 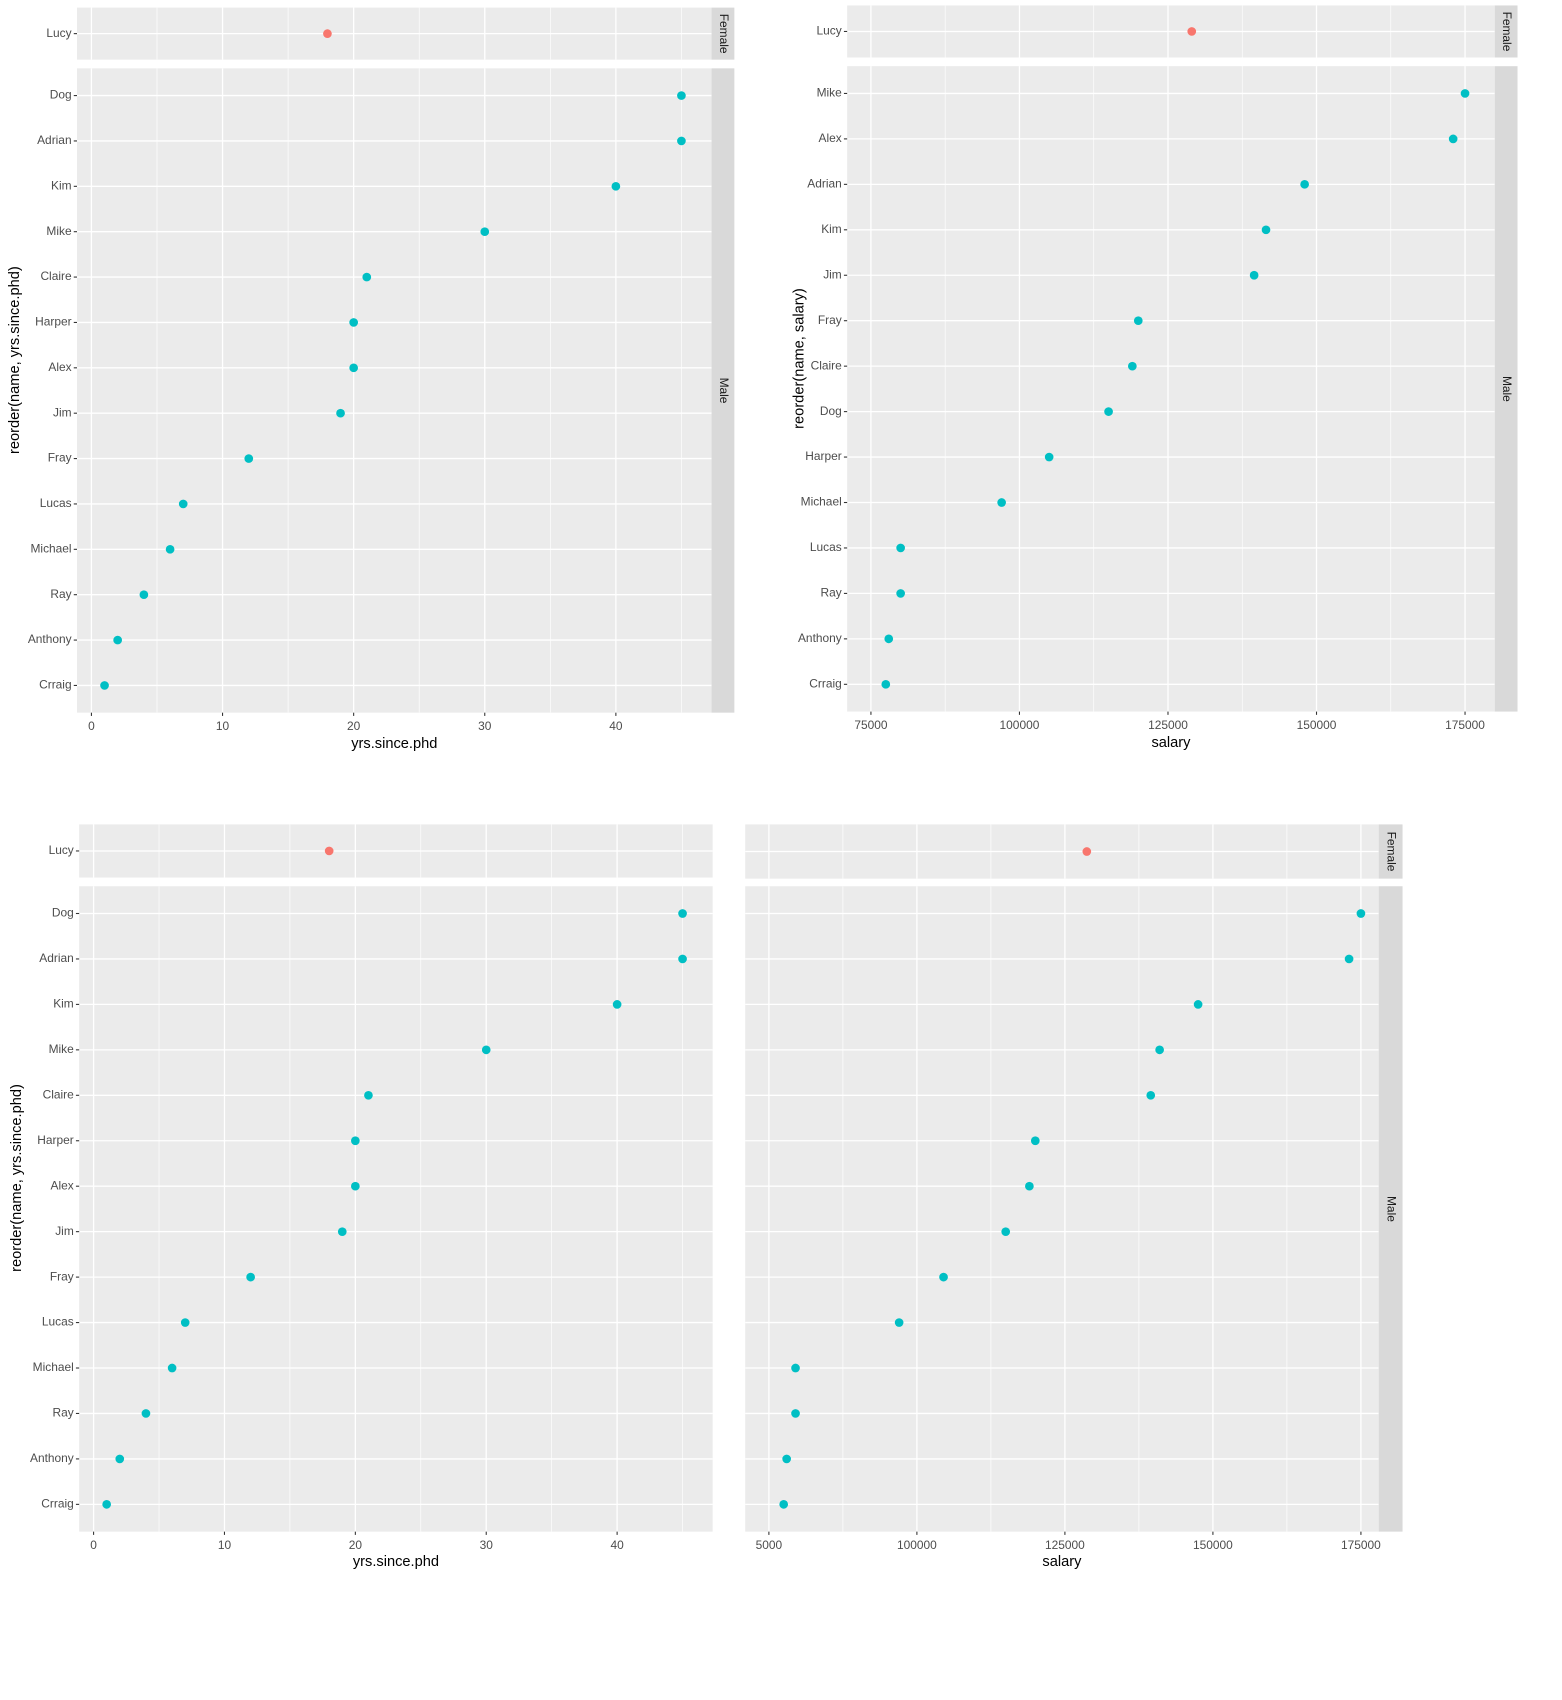 I want to click on y-axis-title: reorder(name, salary), so click(x=799, y=358).